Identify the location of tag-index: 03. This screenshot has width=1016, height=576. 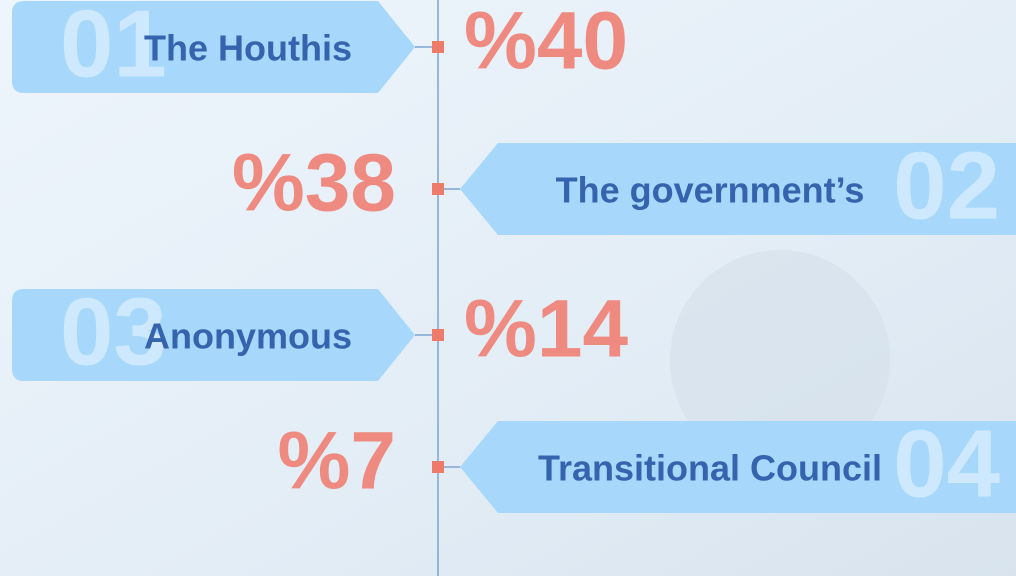
(113, 331).